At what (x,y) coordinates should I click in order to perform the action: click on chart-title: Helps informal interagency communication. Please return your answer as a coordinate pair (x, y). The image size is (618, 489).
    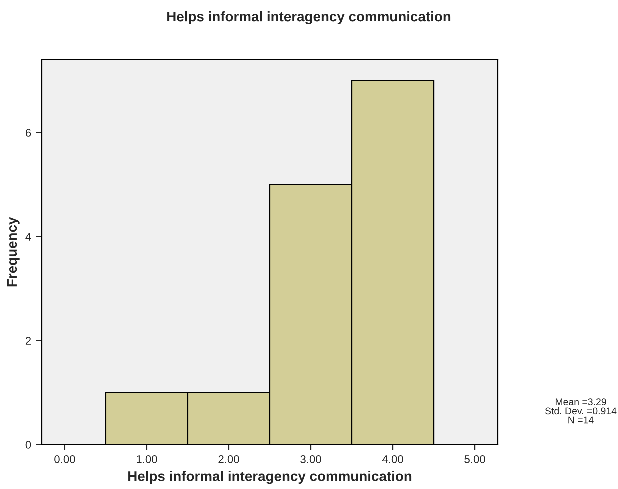
    Looking at the image, I should click on (309, 18).